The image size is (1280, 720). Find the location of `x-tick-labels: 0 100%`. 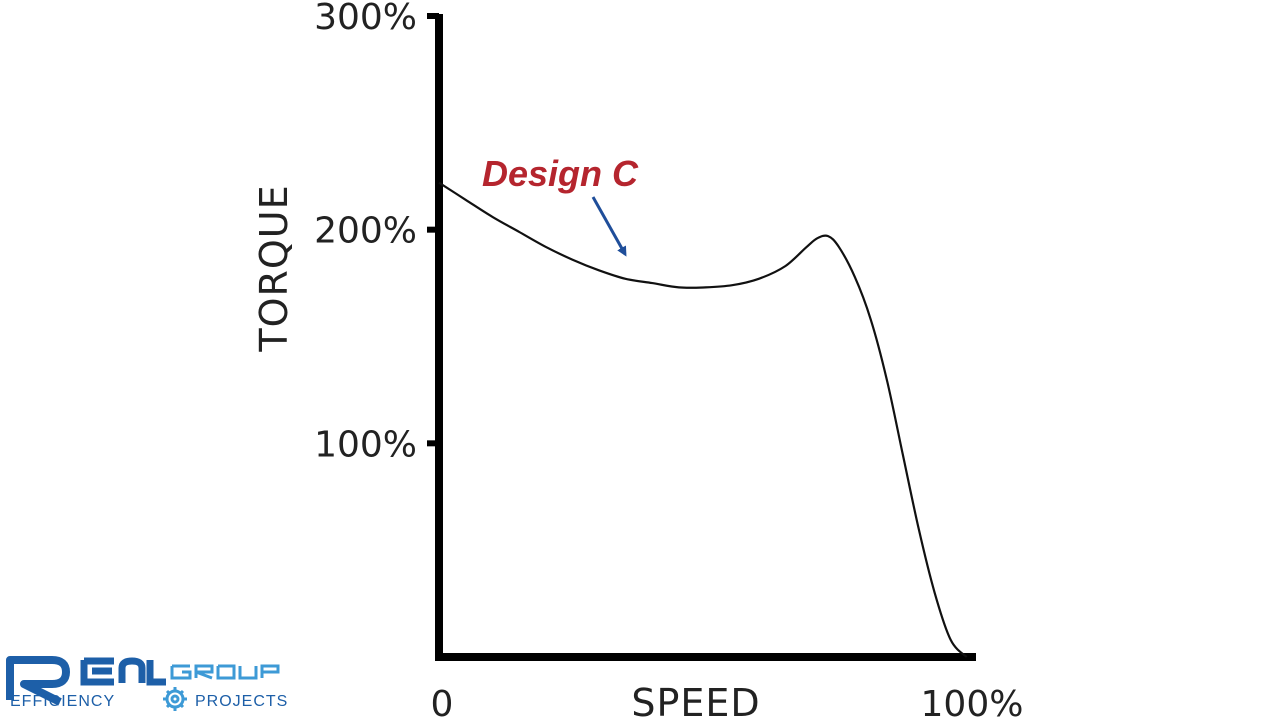

x-tick-labels: 0 100% is located at coordinates (727, 702).